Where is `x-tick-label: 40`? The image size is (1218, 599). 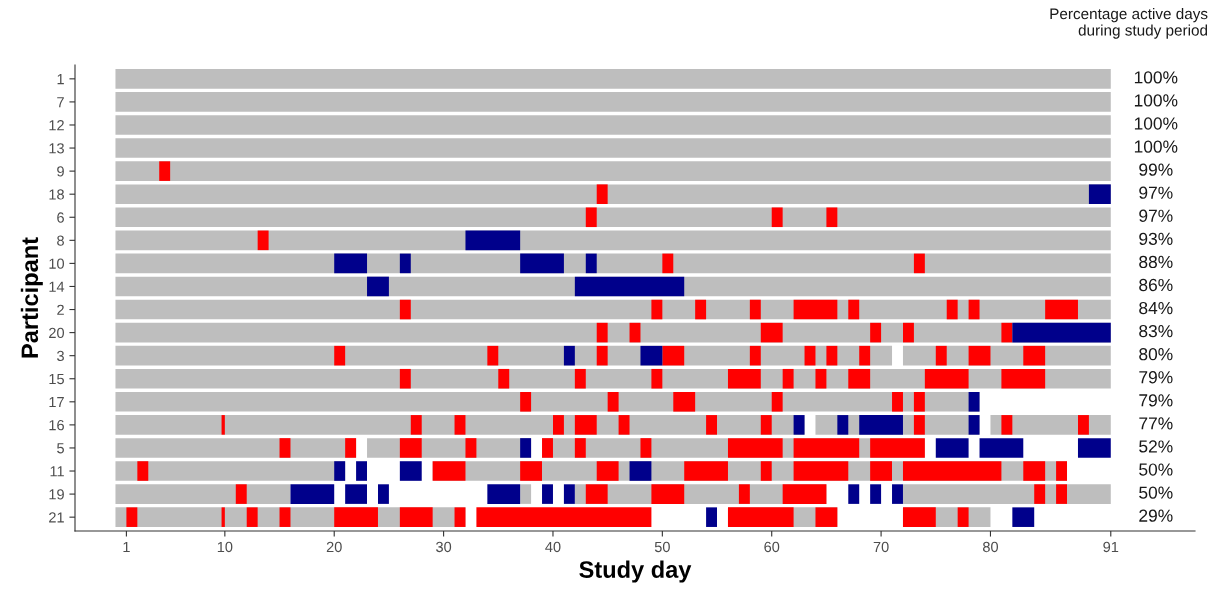 x-tick-label: 40 is located at coordinates (553, 547).